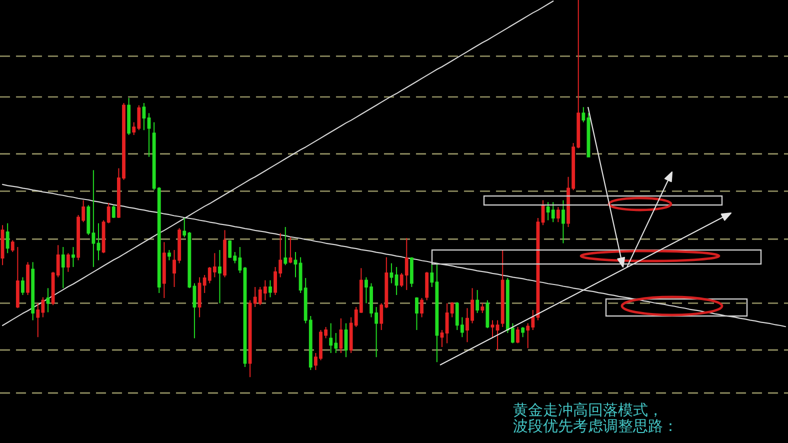 This screenshot has width=788, height=443. What do you see at coordinates (588, 410) in the screenshot?
I see `text: 黄金走冲高回落模式，` at bounding box center [588, 410].